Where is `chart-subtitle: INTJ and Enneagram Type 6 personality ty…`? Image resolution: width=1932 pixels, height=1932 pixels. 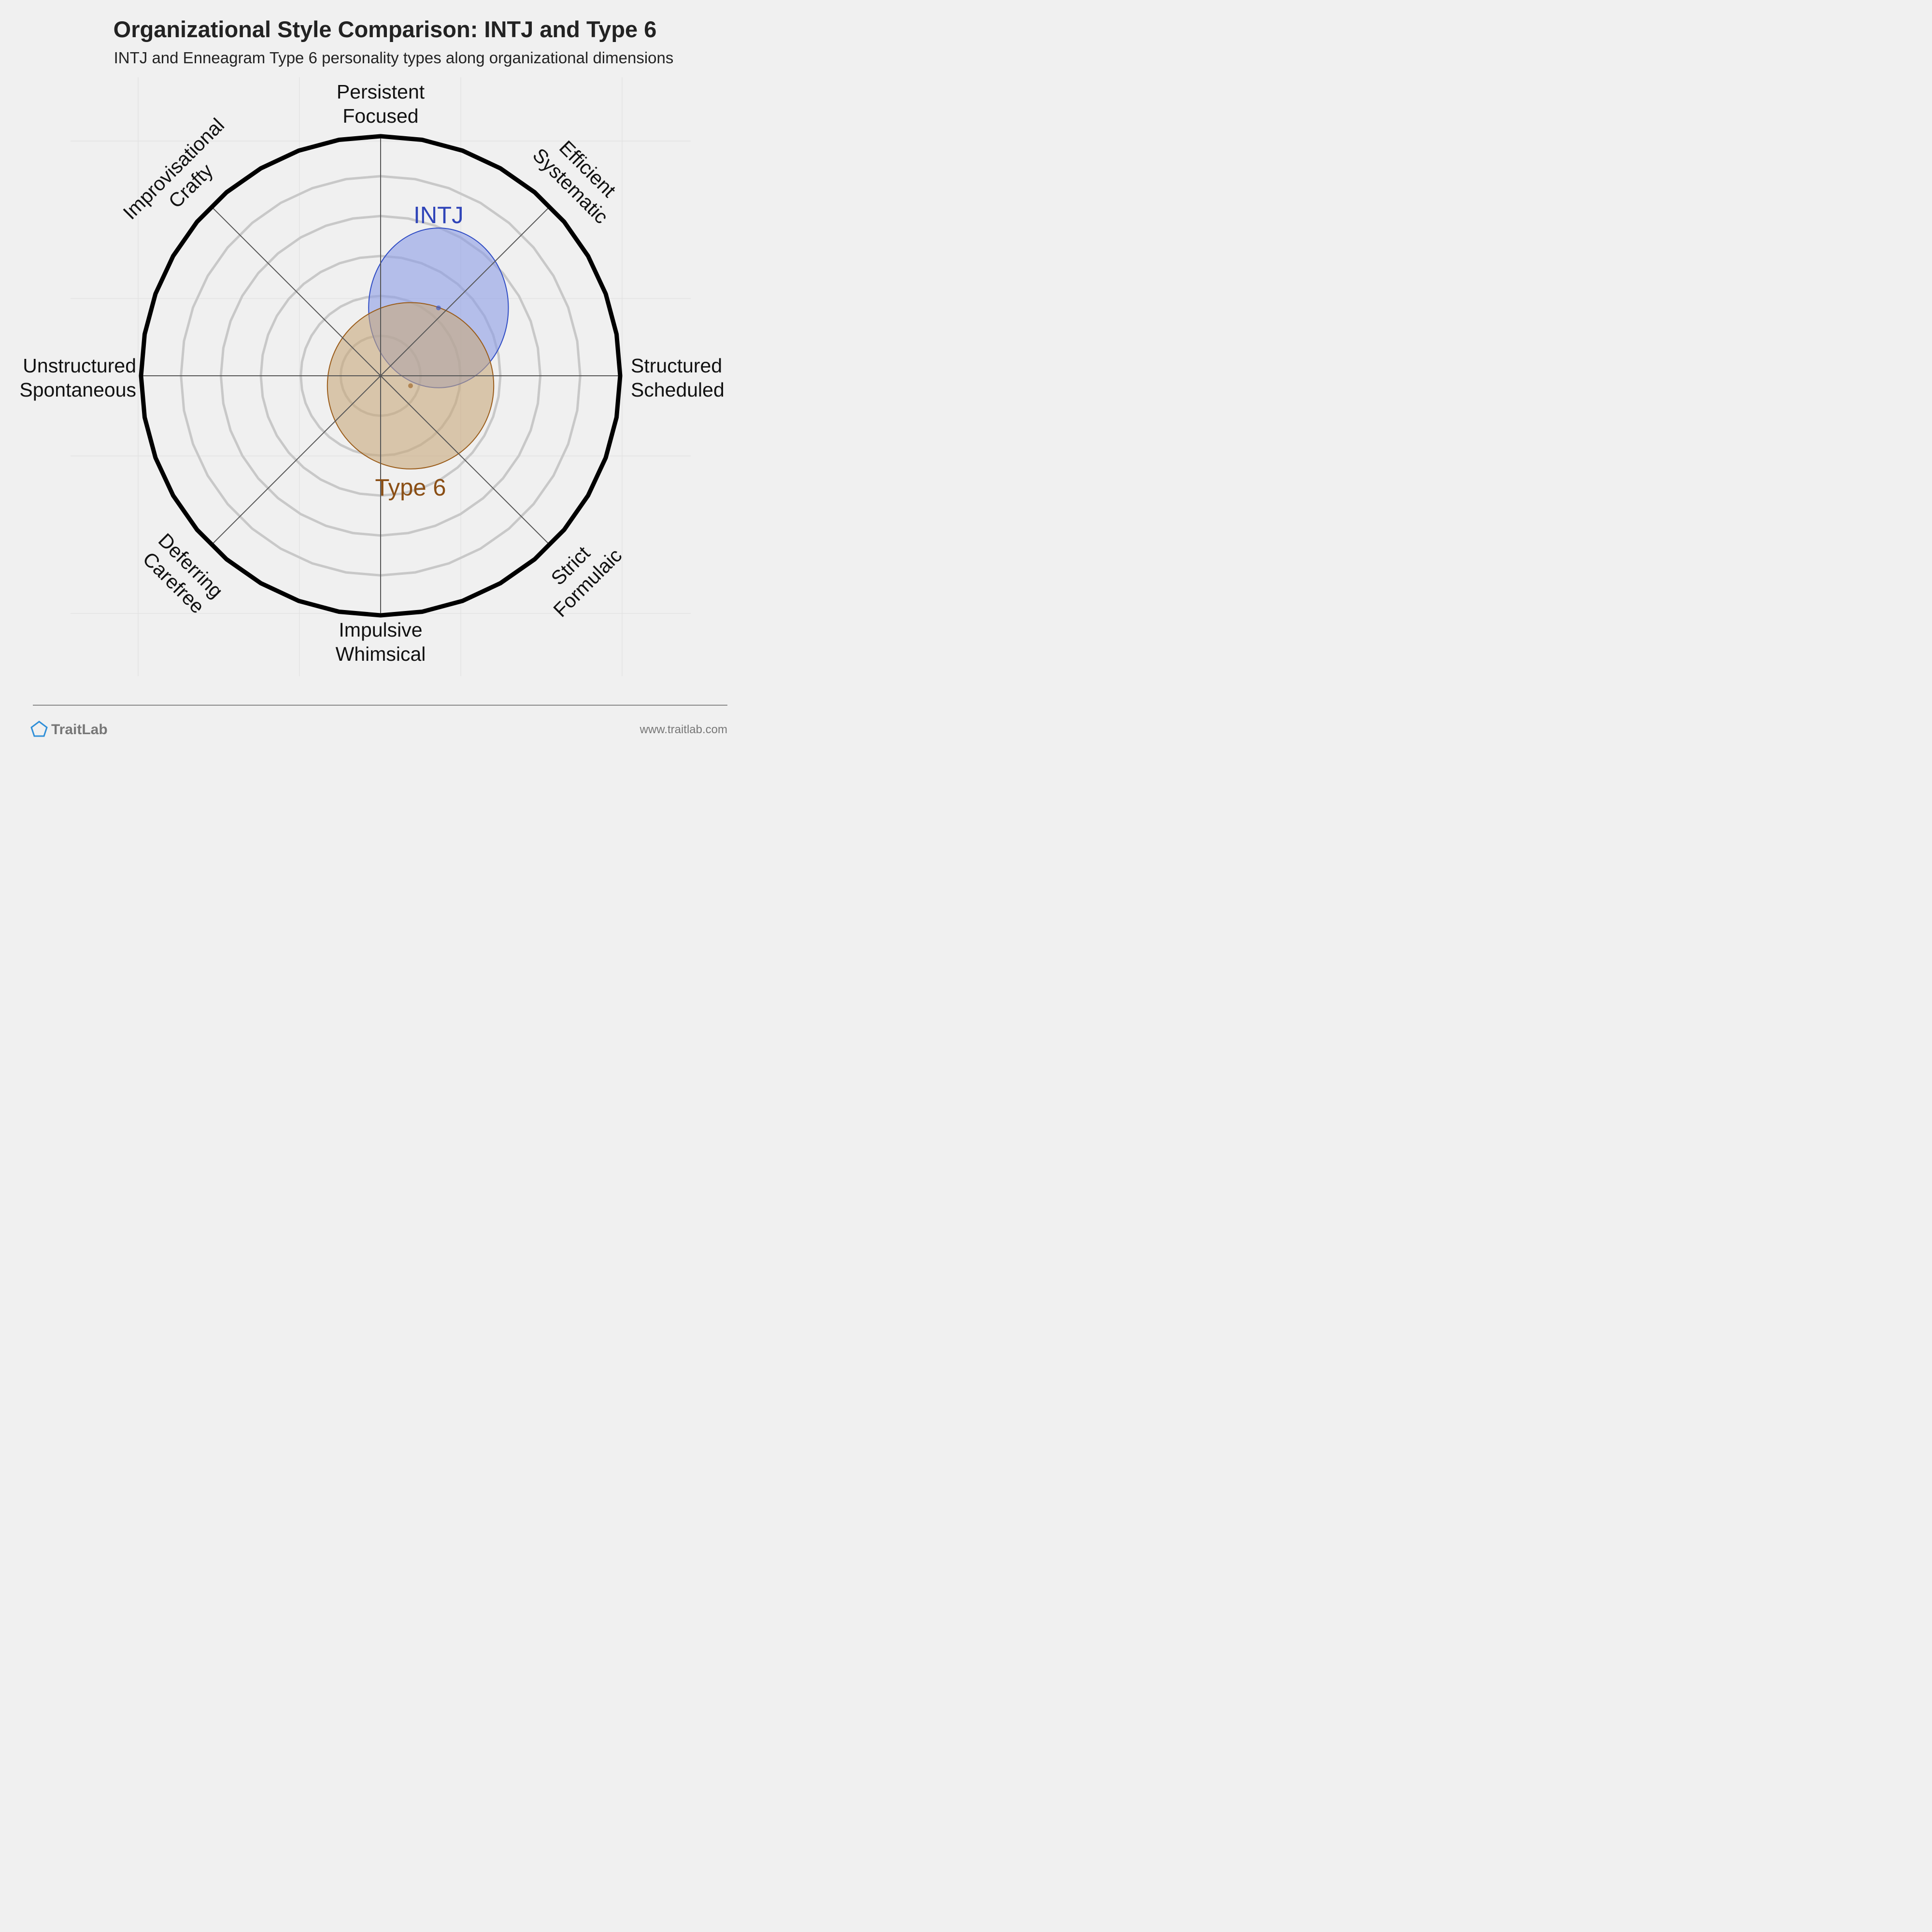 chart-subtitle: INTJ and Enneagram Type 6 personality ty… is located at coordinates (394, 58).